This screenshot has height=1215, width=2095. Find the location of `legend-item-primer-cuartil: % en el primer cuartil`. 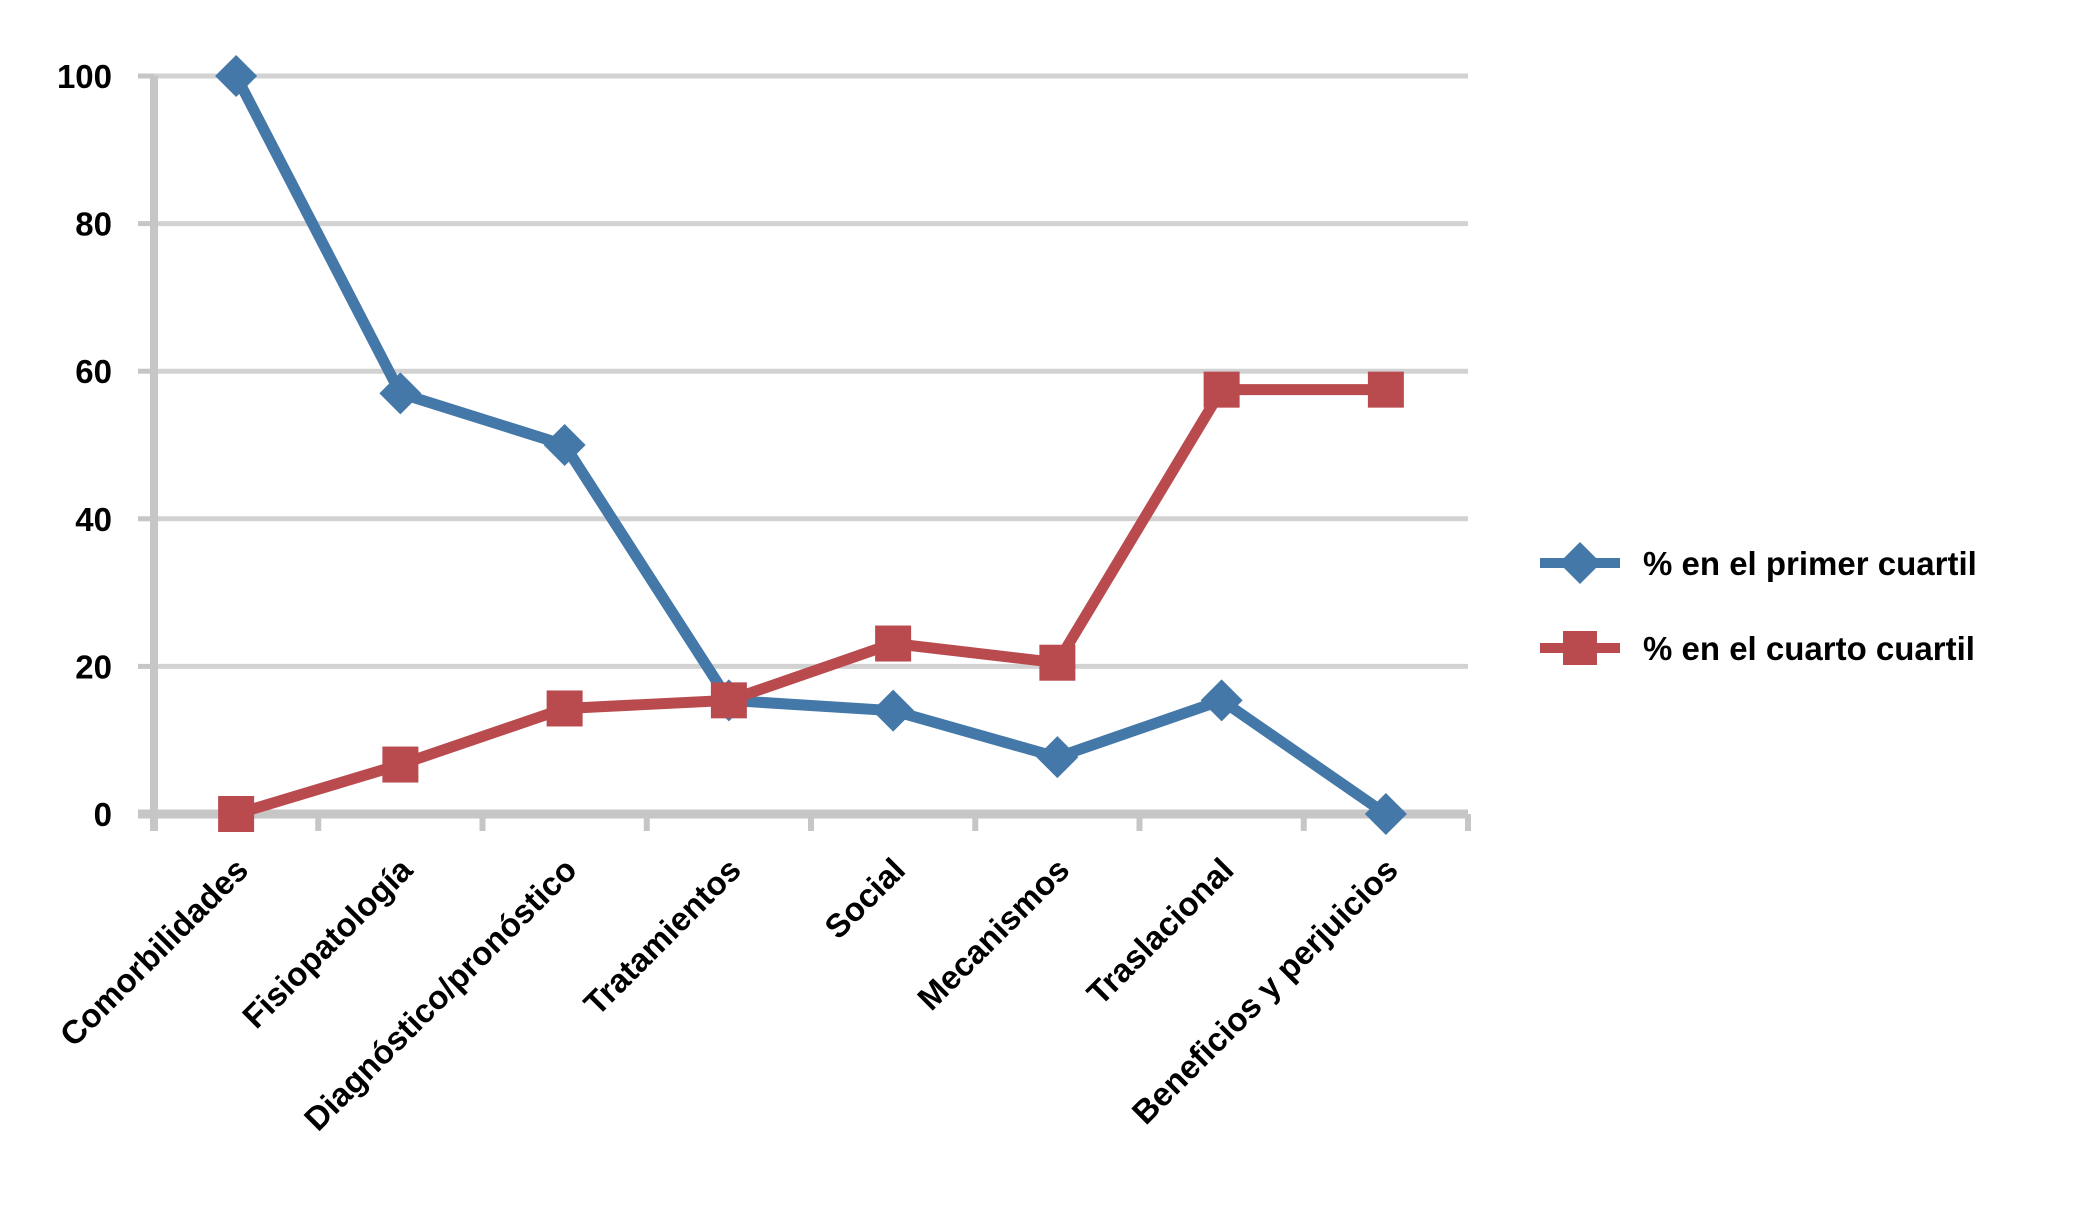

legend-item-primer-cuartil: % en el primer cuartil is located at coordinates (1758, 563).